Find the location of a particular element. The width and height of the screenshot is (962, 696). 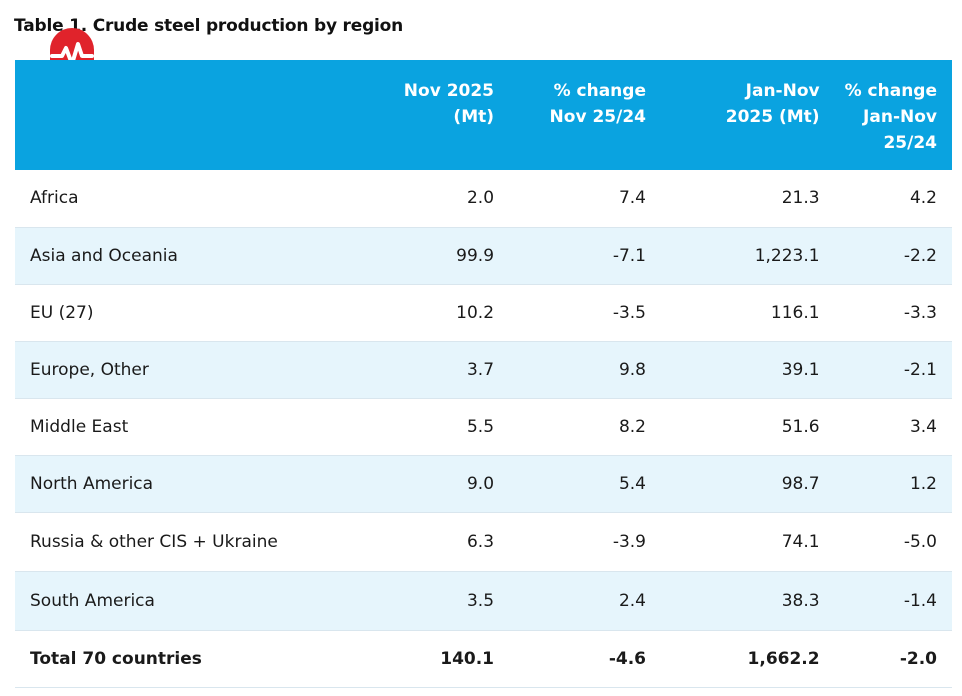

logo-text: نبض بازار is located at coordinates (74, 105).